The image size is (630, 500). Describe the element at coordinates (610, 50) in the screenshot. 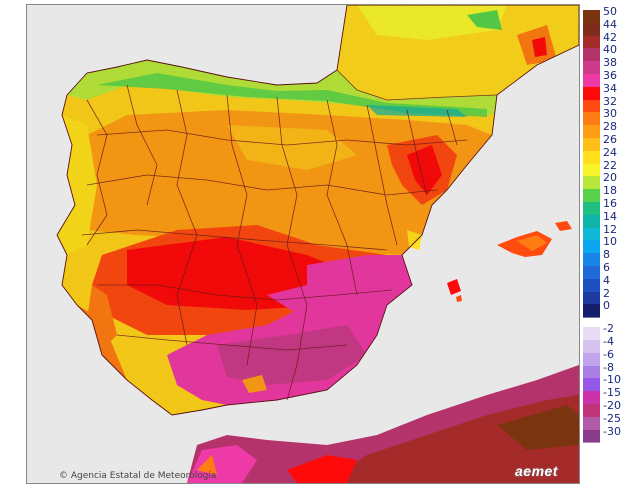

I see `legend-label-pos-3: 40` at that location.